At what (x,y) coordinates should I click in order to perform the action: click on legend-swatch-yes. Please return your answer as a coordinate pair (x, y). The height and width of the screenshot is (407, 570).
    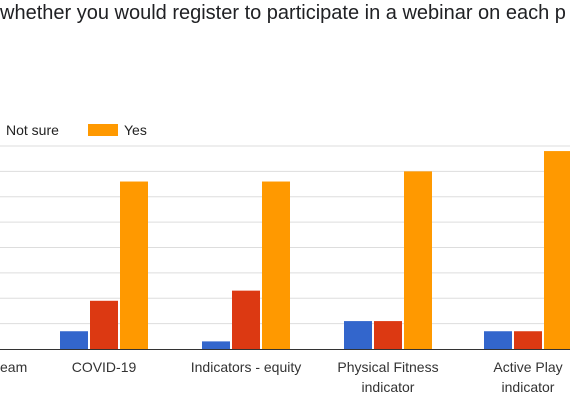
    Looking at the image, I should click on (103, 130).